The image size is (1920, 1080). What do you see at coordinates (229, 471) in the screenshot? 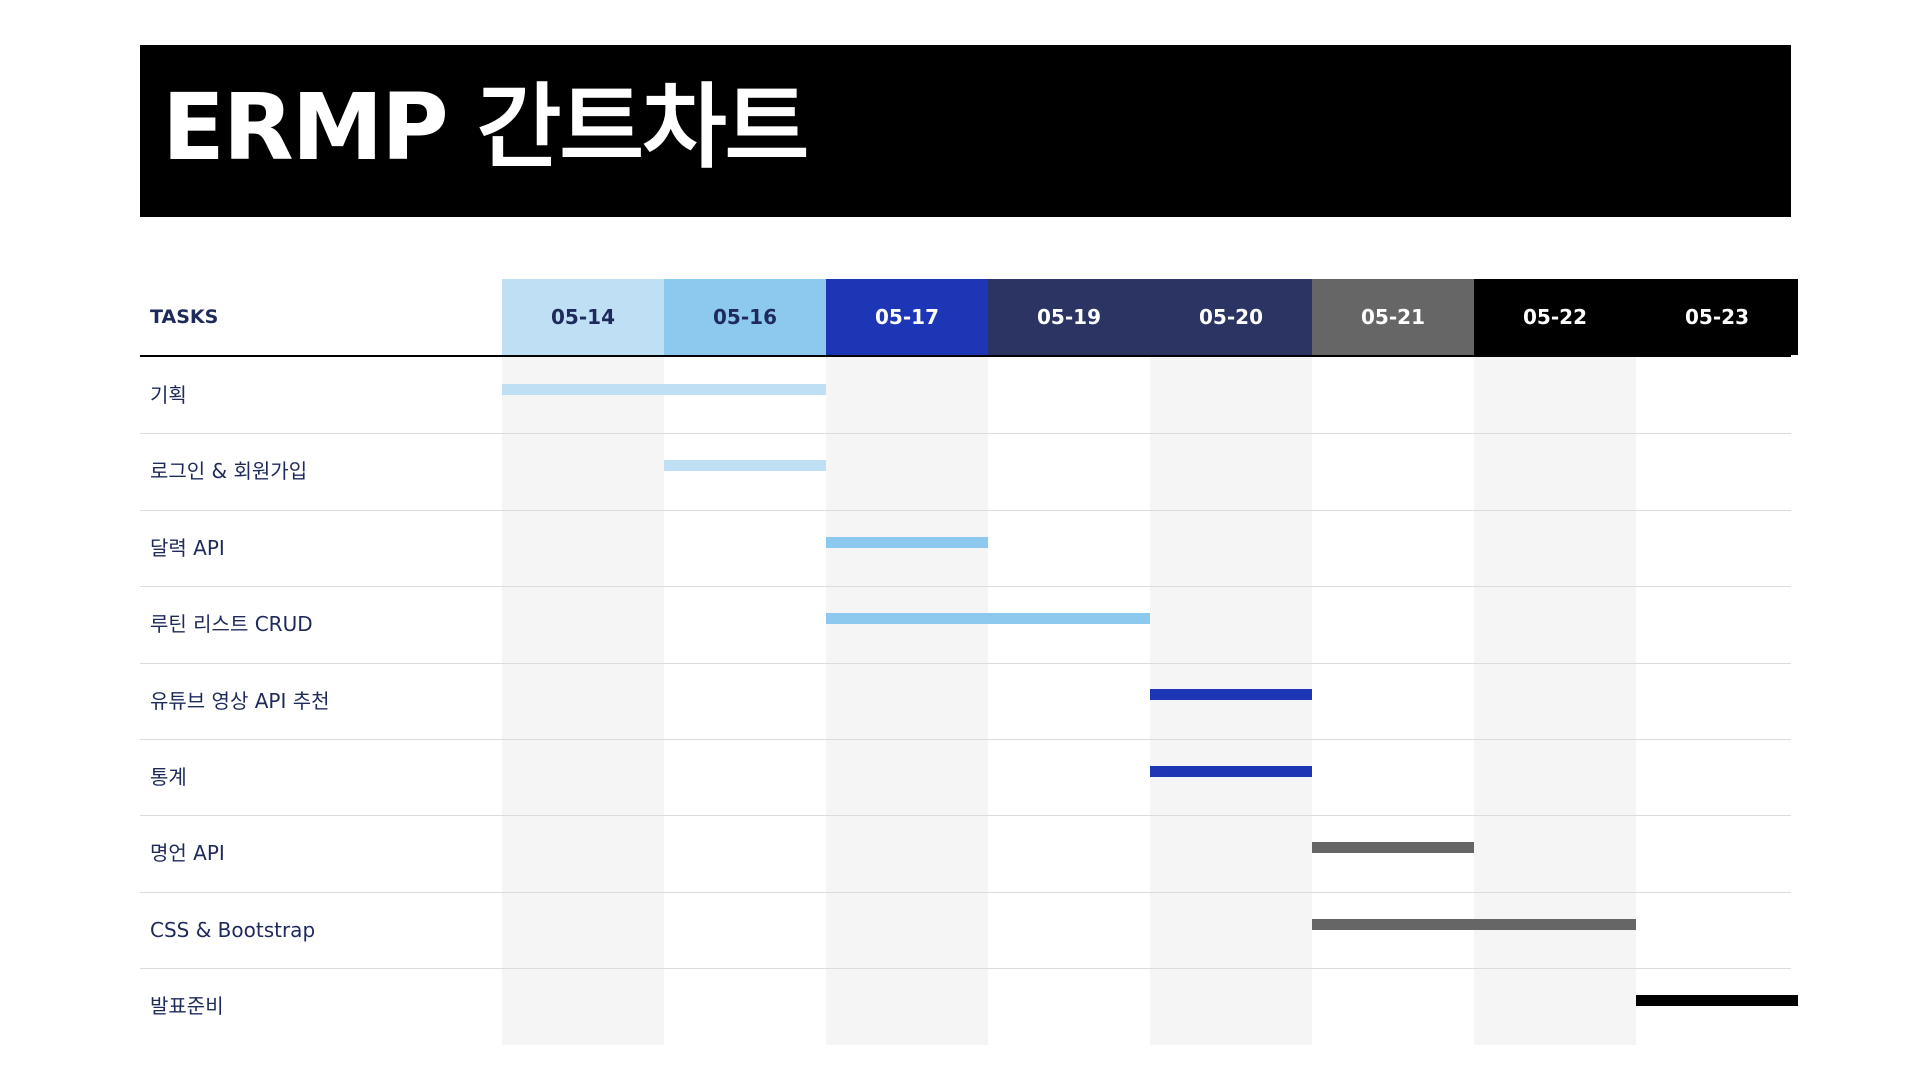
I see `task-label: 로그인 & 회원가입` at bounding box center [229, 471].